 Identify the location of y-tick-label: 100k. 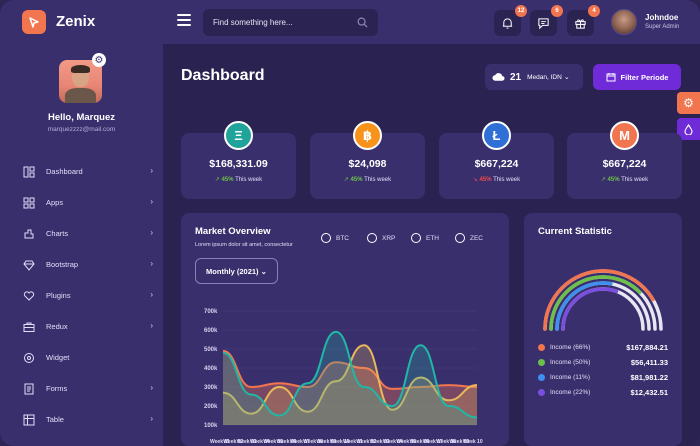
(211, 426).